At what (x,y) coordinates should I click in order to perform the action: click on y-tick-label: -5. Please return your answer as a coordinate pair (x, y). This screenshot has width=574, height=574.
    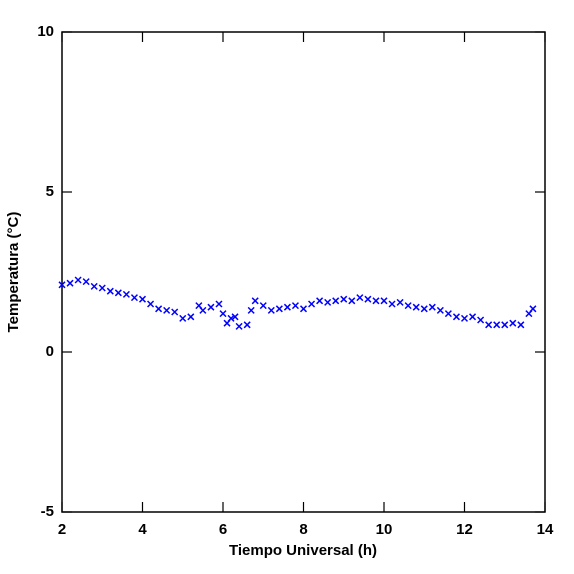
    Looking at the image, I should click on (47, 511).